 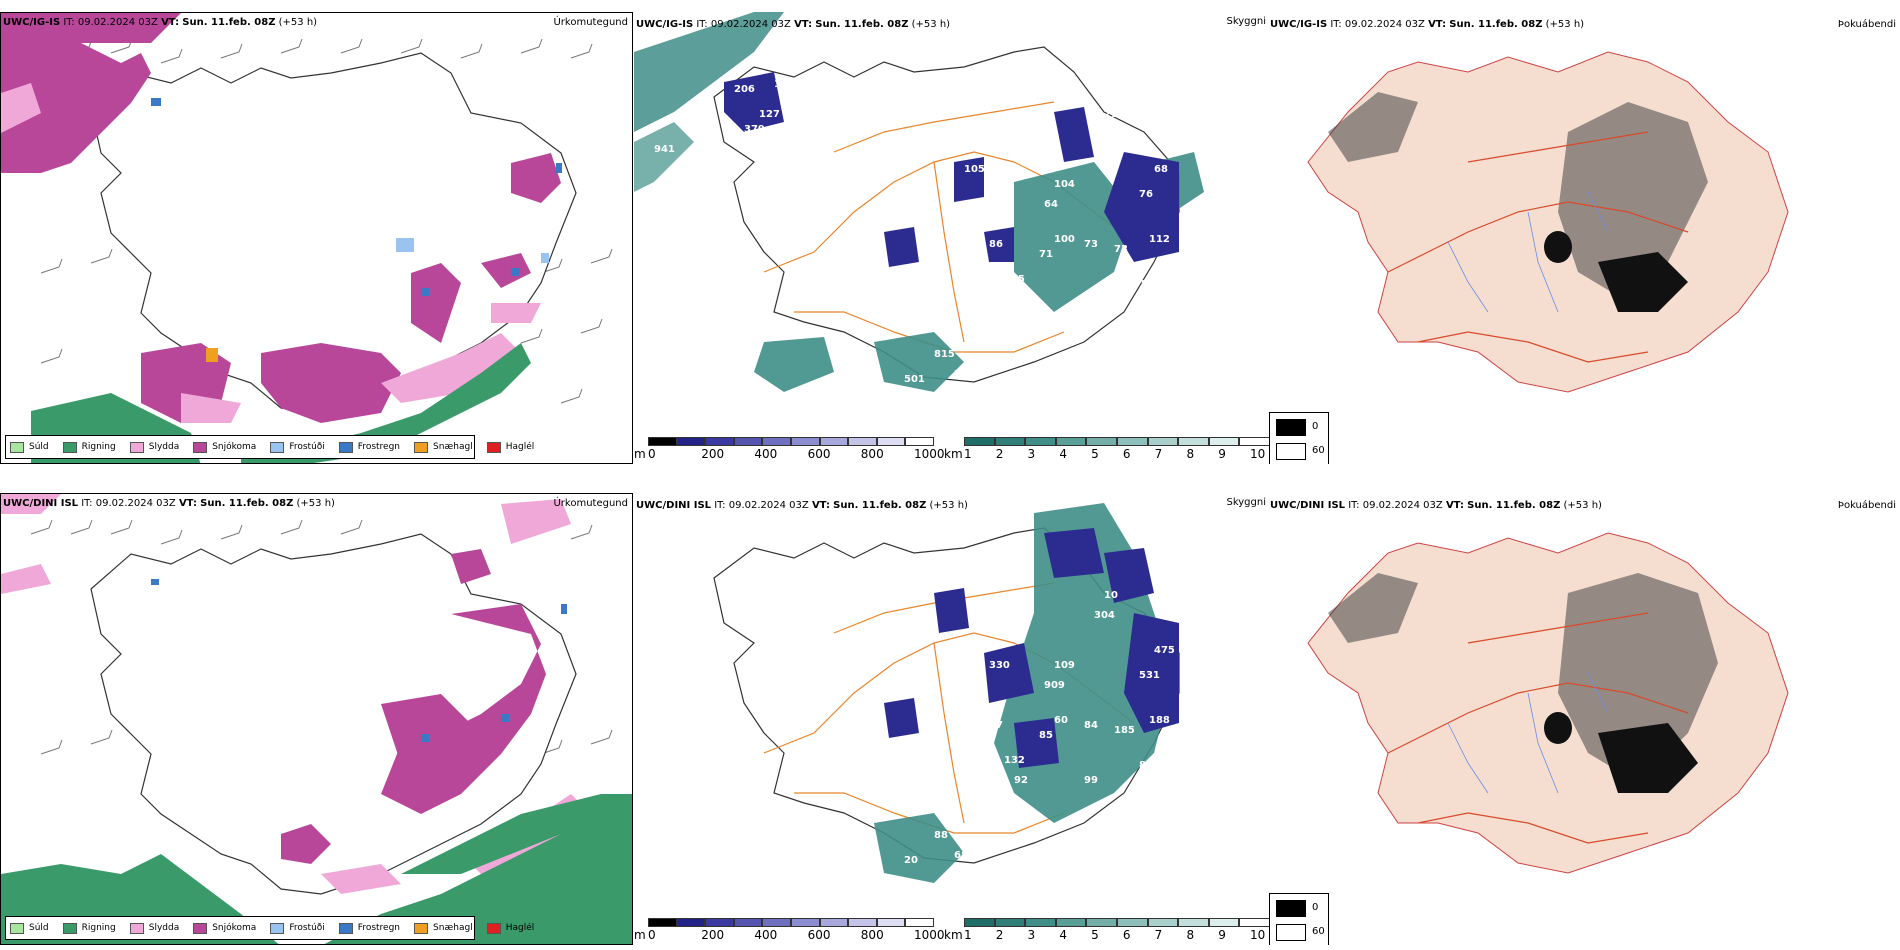 I want to click on colorbar-tick-label: 3, so click(x=1031, y=454).